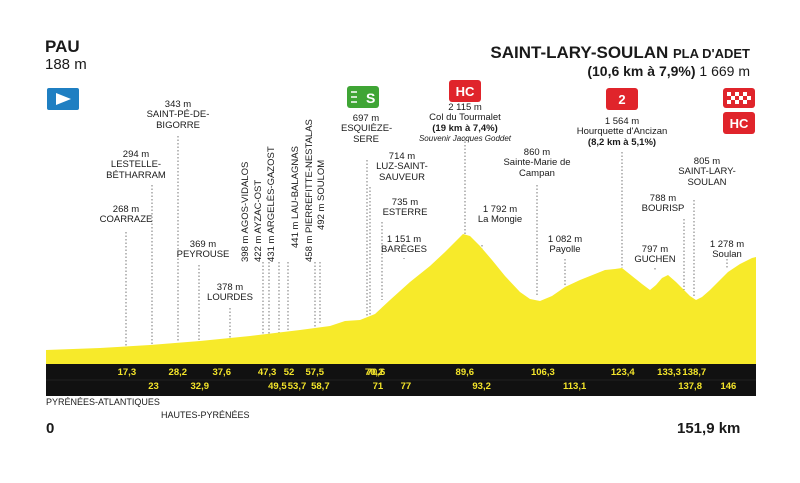 The image size is (800, 483). Describe the element at coordinates (103, 402) in the screenshot. I see `dept-pyrenees-atlantiques: PYRÉNÉES-ATLANTIQUES` at that location.